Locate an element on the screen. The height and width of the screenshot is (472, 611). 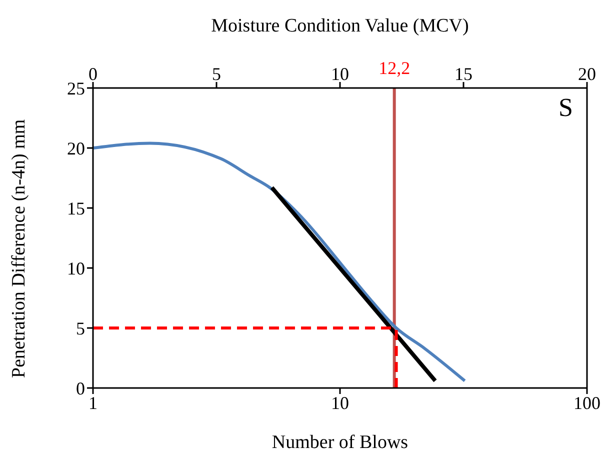
y-tick-label: 10 is located at coordinates (76, 268).